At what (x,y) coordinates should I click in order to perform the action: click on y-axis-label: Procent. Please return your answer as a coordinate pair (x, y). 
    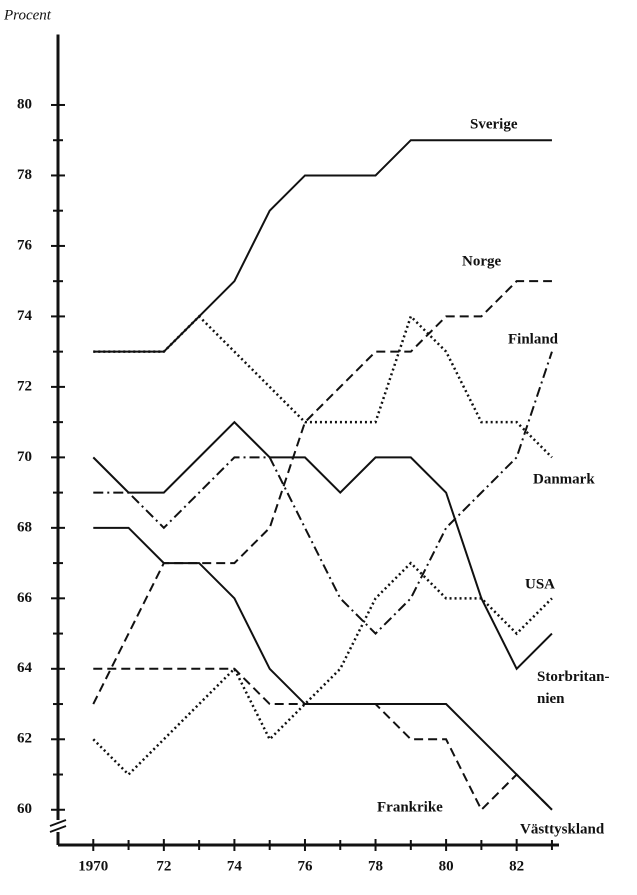
    Looking at the image, I should click on (27, 15).